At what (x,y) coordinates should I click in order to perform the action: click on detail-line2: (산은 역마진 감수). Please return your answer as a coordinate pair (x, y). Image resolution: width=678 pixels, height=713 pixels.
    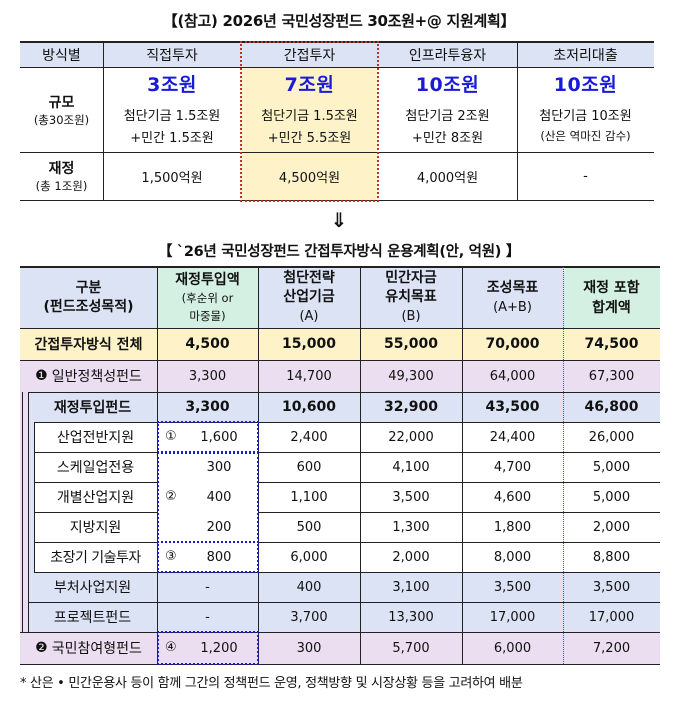
    Looking at the image, I should click on (585, 136).